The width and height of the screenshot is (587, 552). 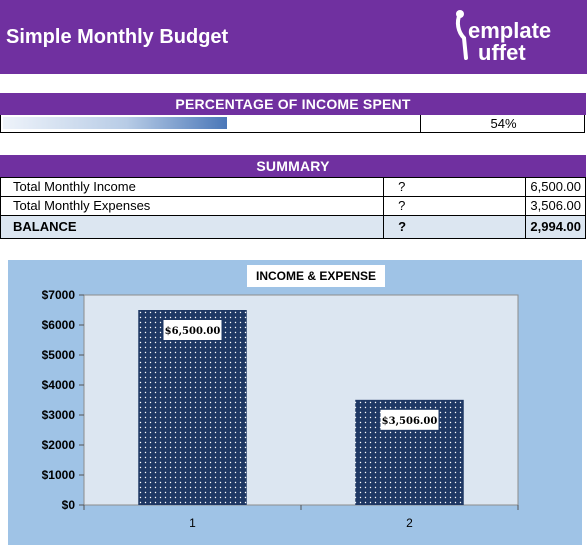 I want to click on y-tick-label: $7000, so click(x=59, y=295).